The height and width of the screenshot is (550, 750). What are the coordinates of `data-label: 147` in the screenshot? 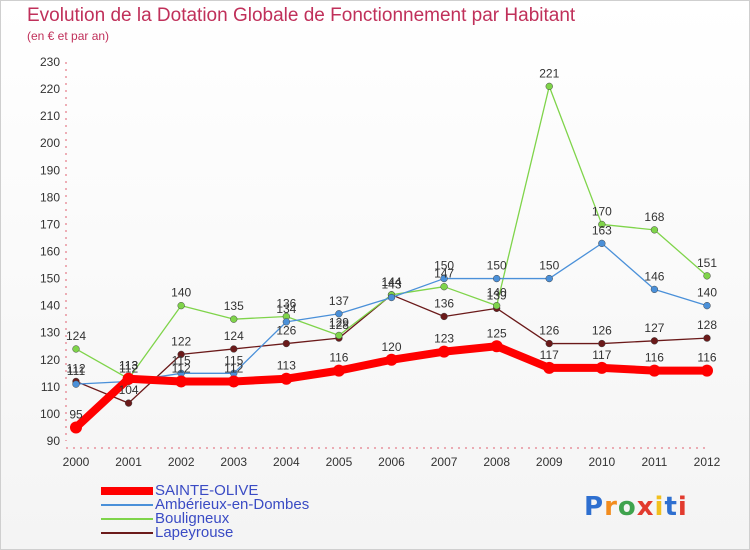 It's located at (444, 274).